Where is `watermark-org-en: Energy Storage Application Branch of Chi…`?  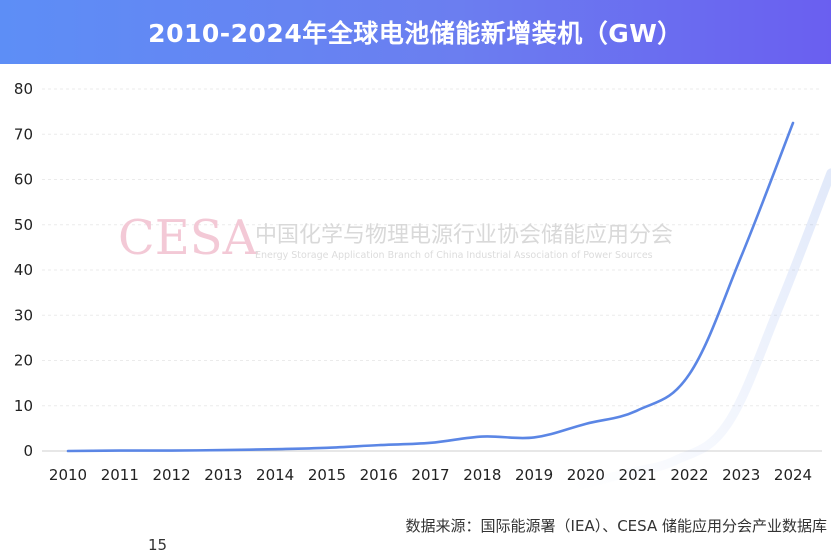 watermark-org-en: Energy Storage Application Branch of Chi… is located at coordinates (454, 255).